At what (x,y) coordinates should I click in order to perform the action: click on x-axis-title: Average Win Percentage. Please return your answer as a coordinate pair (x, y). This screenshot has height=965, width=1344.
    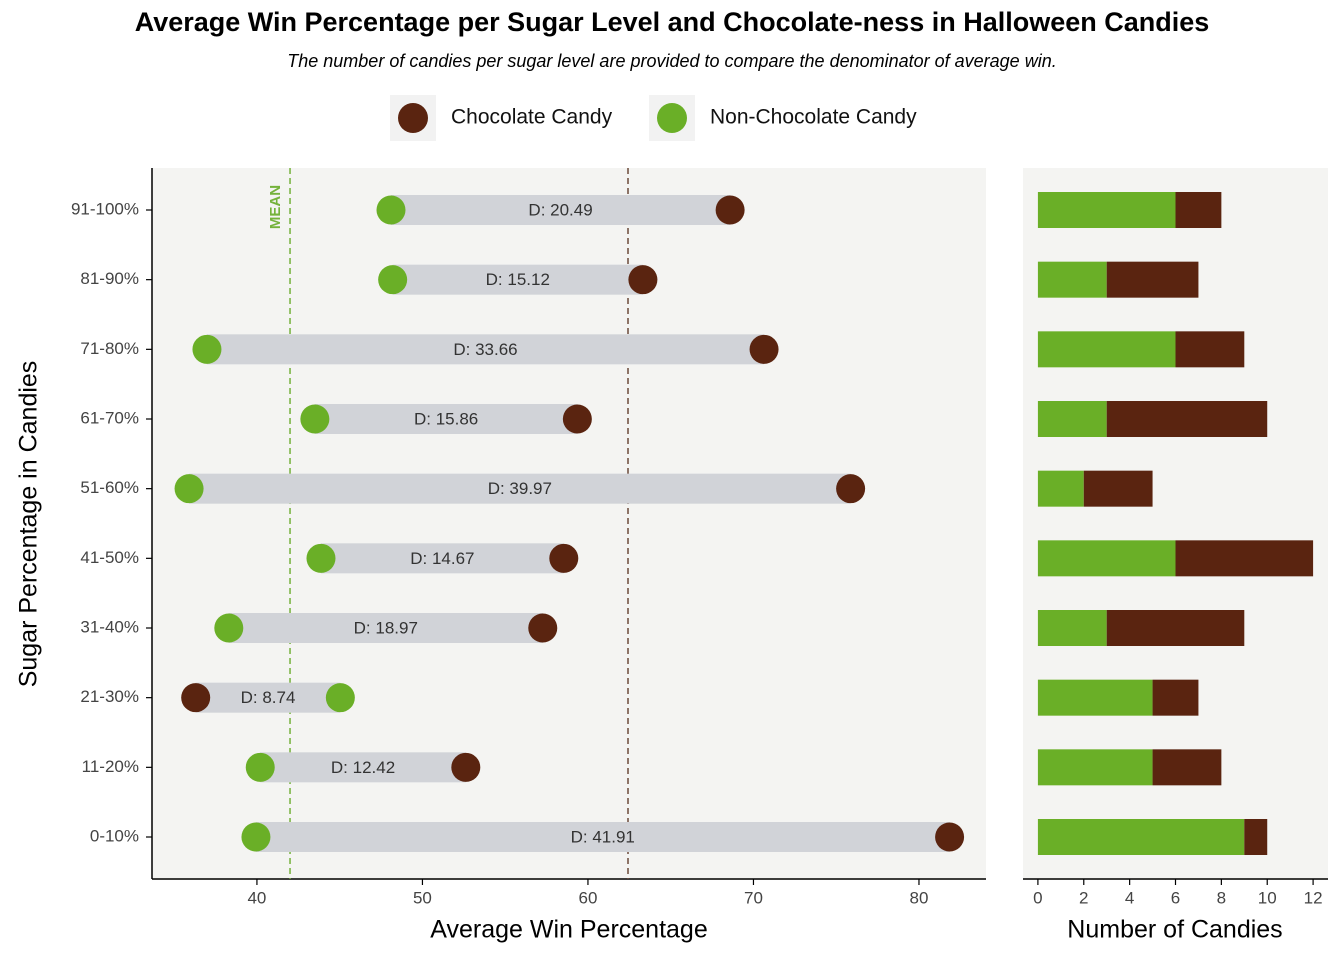
    Looking at the image, I should click on (568, 930).